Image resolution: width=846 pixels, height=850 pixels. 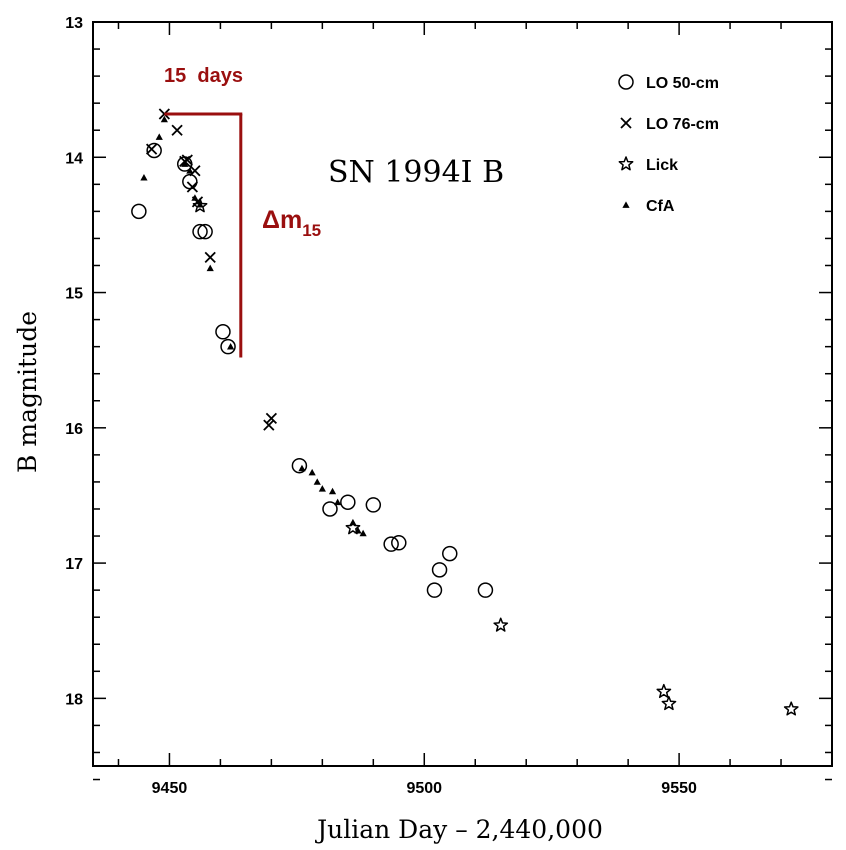 I want to click on annotation-delta-m15: Δm15, so click(x=291, y=223).